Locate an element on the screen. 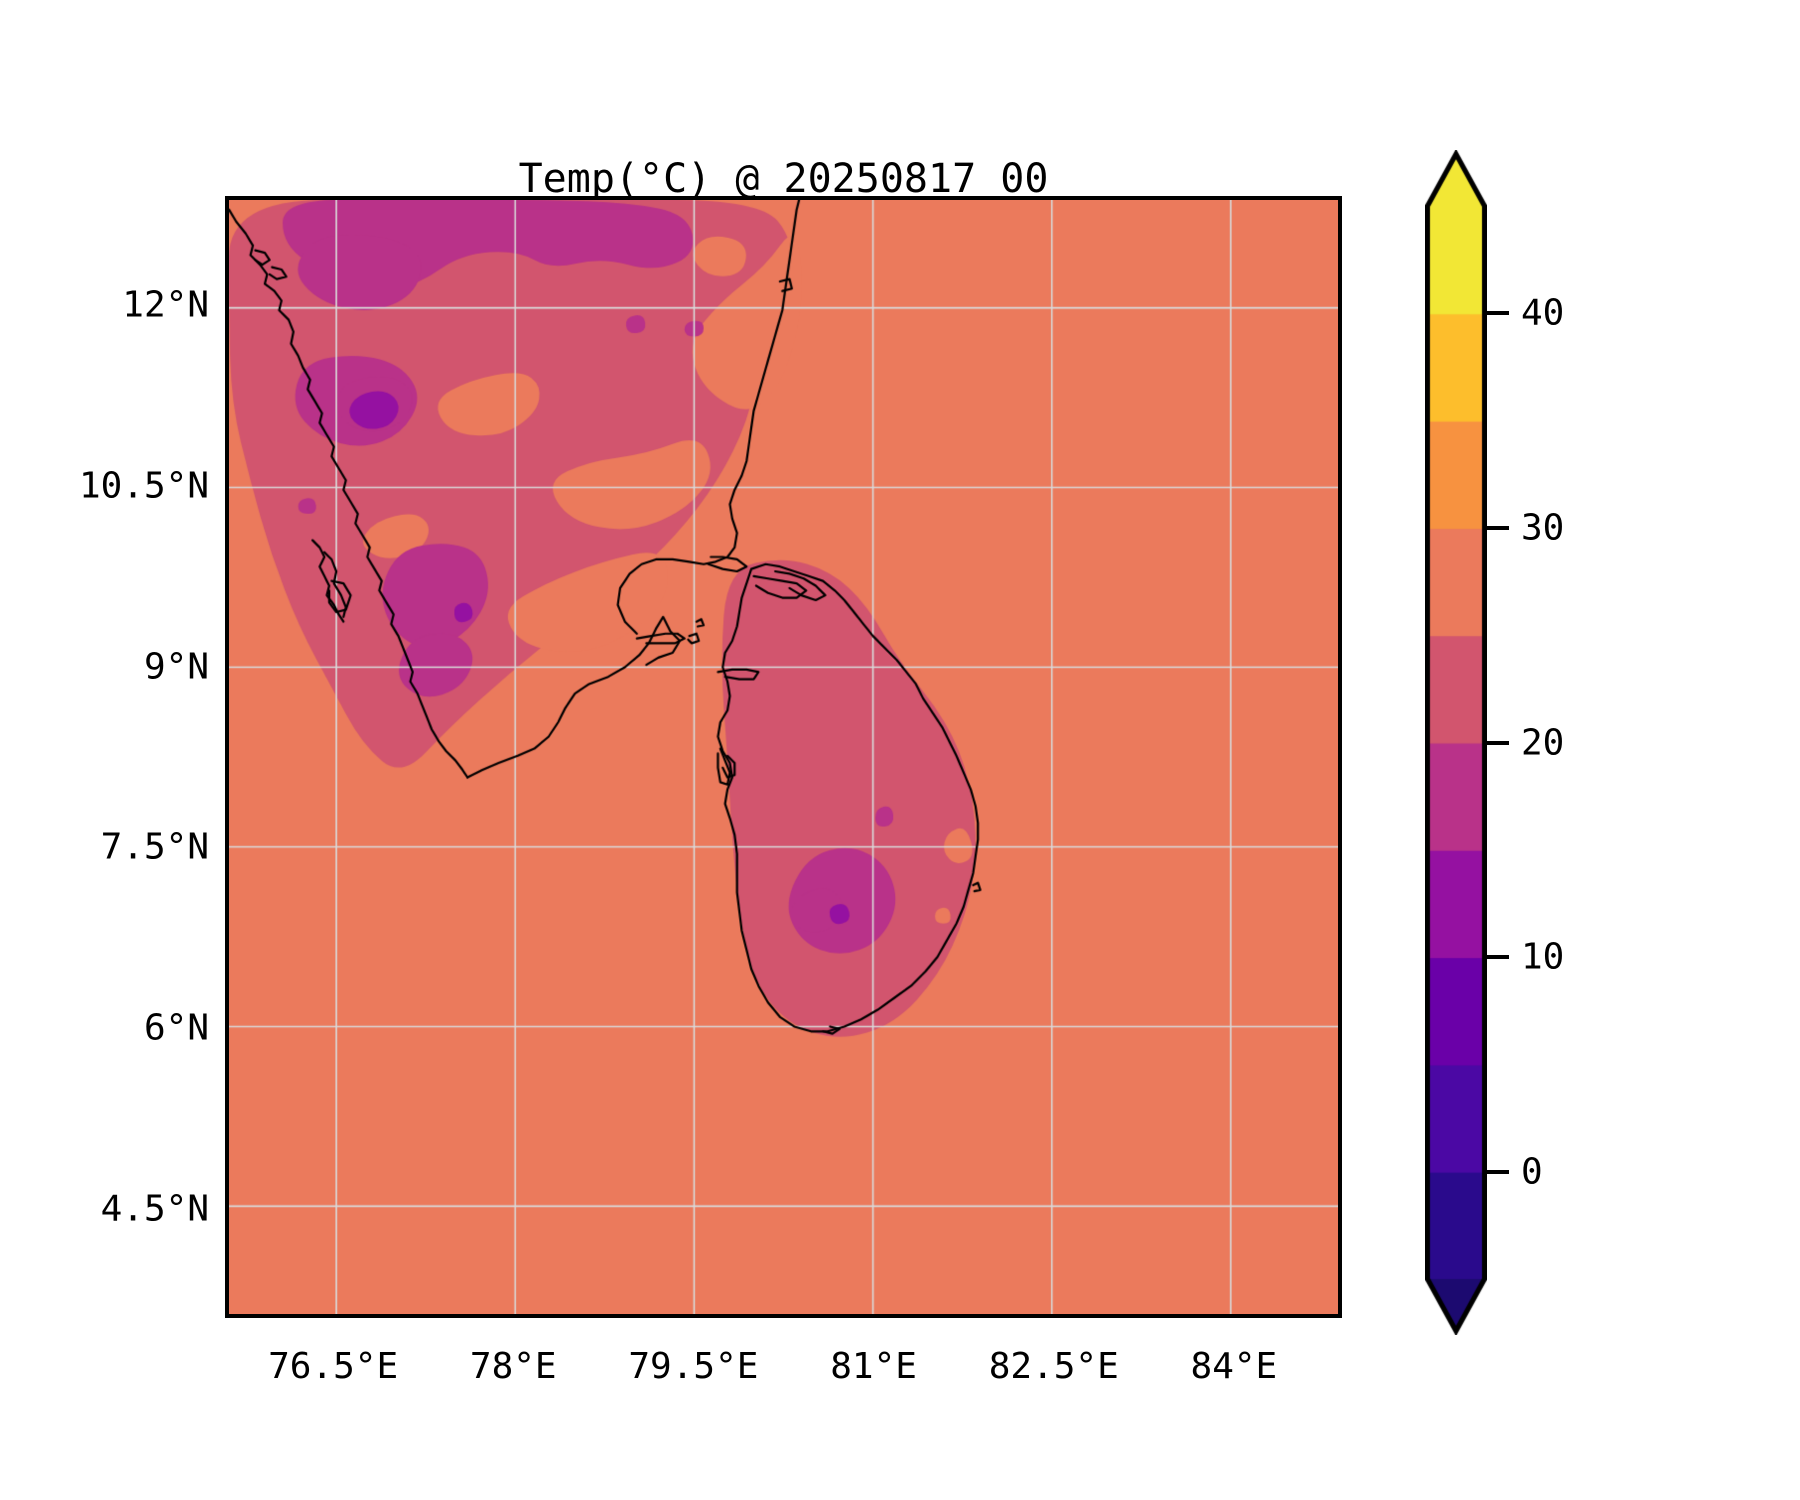  colorbar is located at coordinates (1456, 742).